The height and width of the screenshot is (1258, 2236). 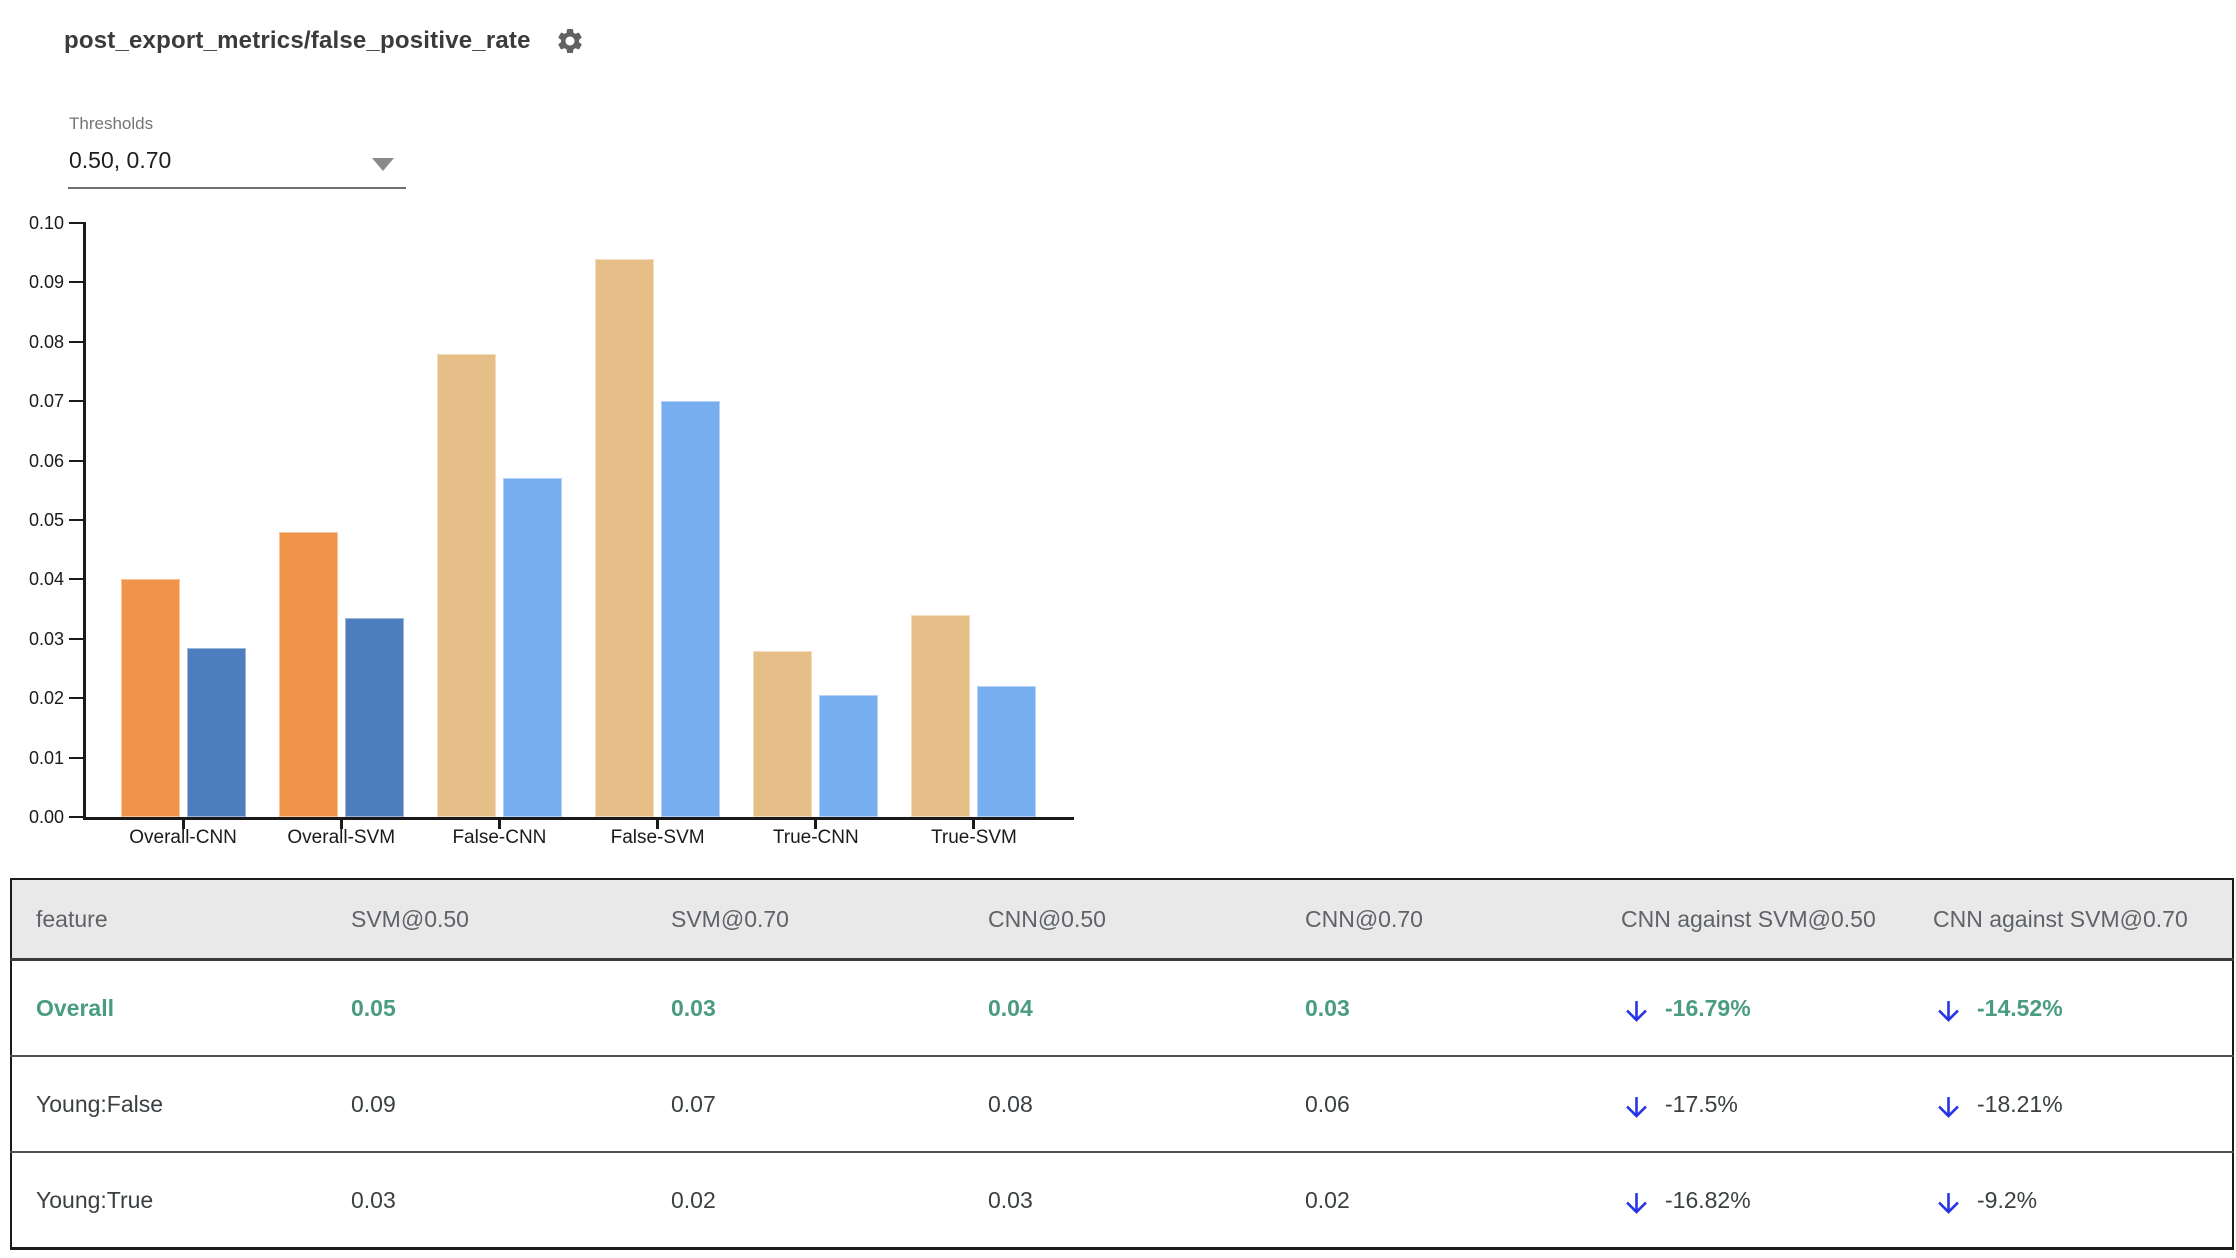 What do you see at coordinates (150, 698) in the screenshot?
I see `bar-overall-cnn-t0.50` at bounding box center [150, 698].